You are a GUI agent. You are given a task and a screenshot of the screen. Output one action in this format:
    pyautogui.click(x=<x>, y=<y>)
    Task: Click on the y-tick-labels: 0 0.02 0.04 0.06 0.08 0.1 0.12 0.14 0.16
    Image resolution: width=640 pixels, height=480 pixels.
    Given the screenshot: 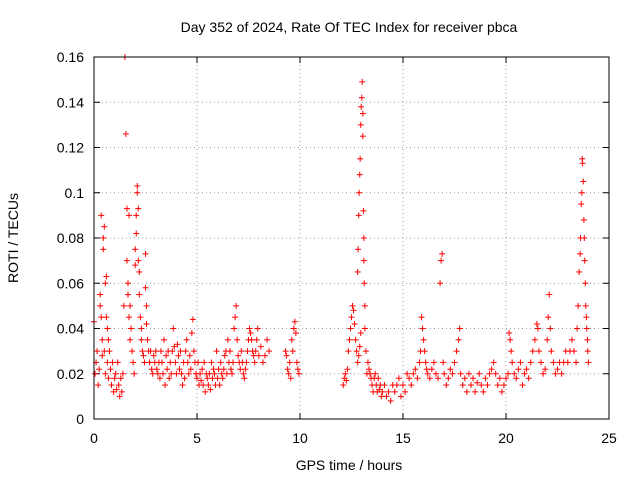 What is the action you would take?
    pyautogui.click(x=70, y=238)
    